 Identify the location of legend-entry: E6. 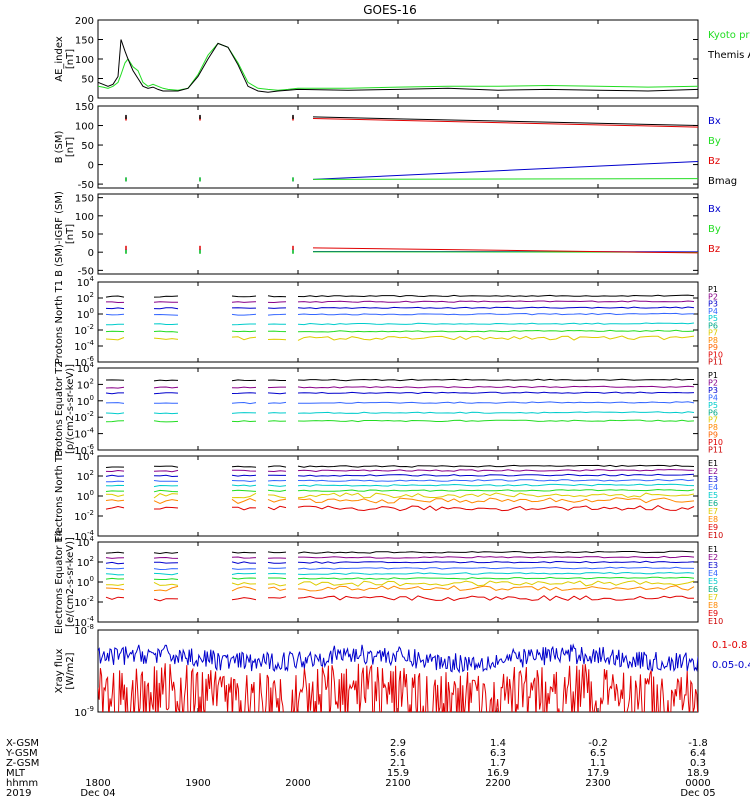
(713, 589).